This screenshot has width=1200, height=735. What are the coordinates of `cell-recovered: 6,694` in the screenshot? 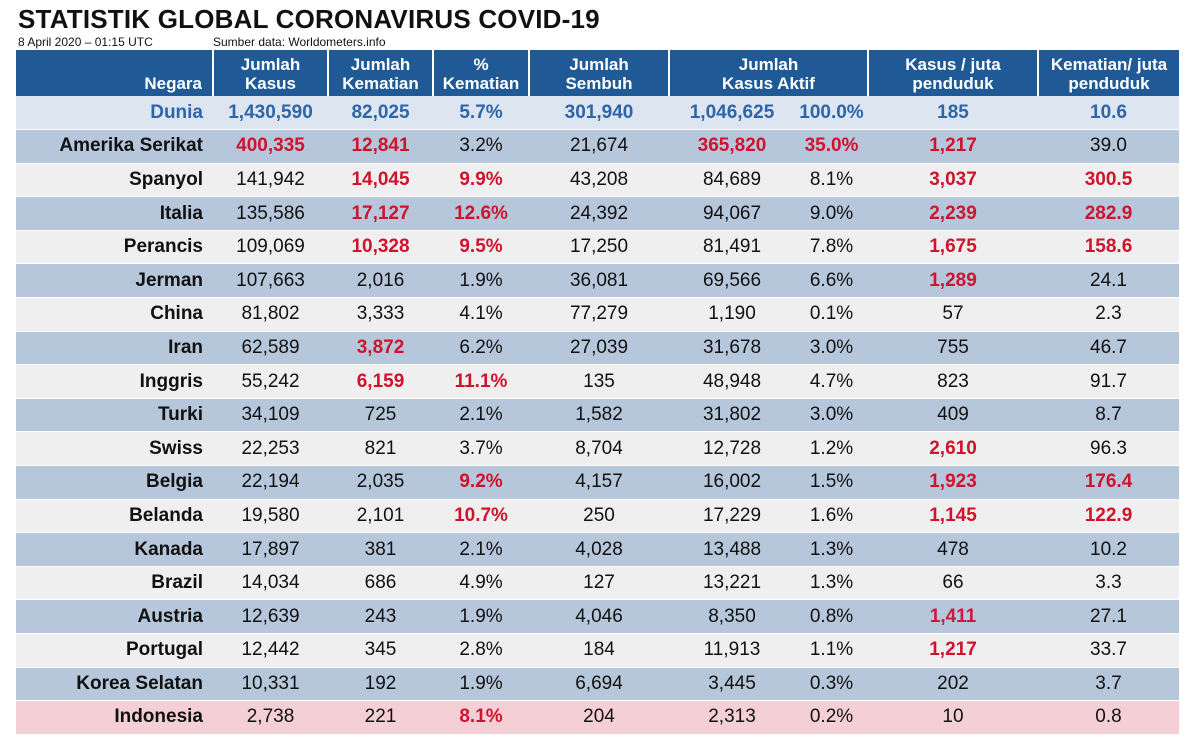 It's located at (599, 684).